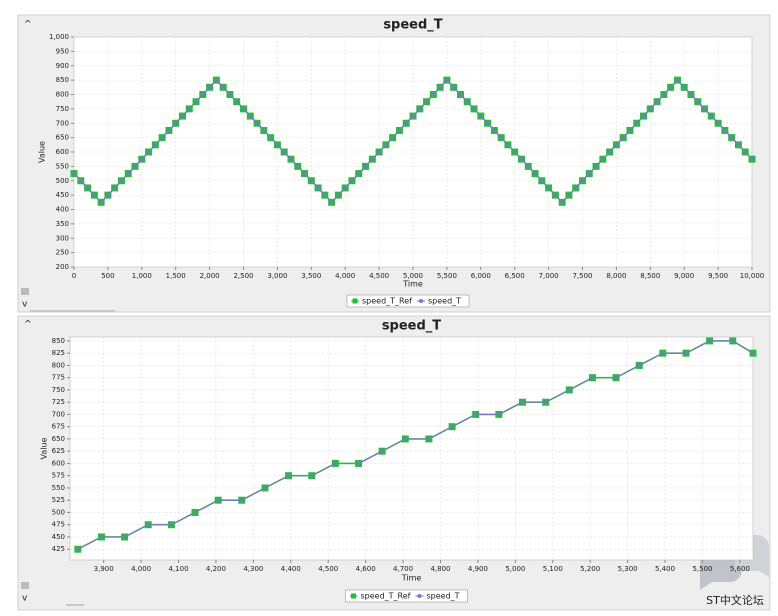 Image resolution: width=778 pixels, height=616 pixels. What do you see at coordinates (59, 37) in the screenshot?
I see `y-tick-label: 1,000` at bounding box center [59, 37].